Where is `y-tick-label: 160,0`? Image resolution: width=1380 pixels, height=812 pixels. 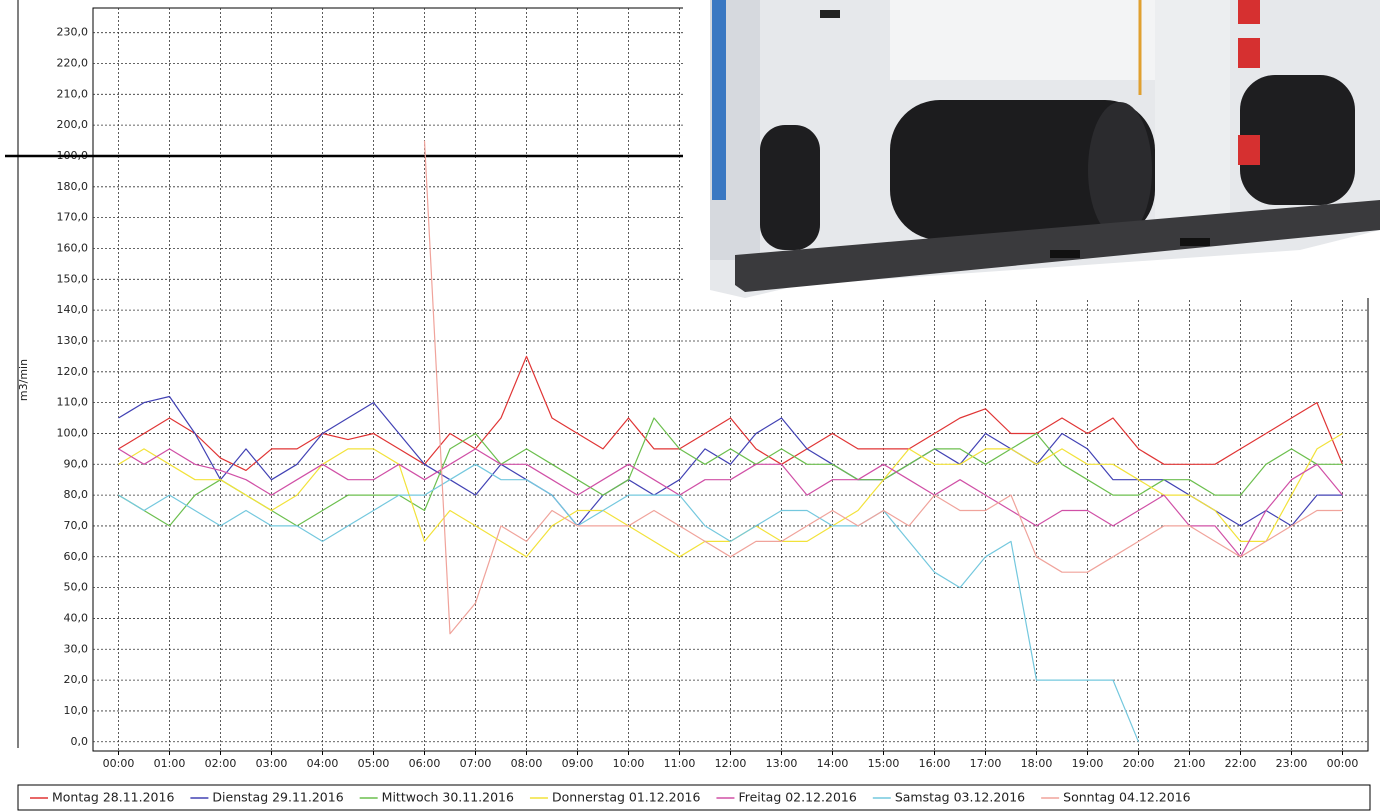 y-tick-label: 160,0 is located at coordinates (73, 247).